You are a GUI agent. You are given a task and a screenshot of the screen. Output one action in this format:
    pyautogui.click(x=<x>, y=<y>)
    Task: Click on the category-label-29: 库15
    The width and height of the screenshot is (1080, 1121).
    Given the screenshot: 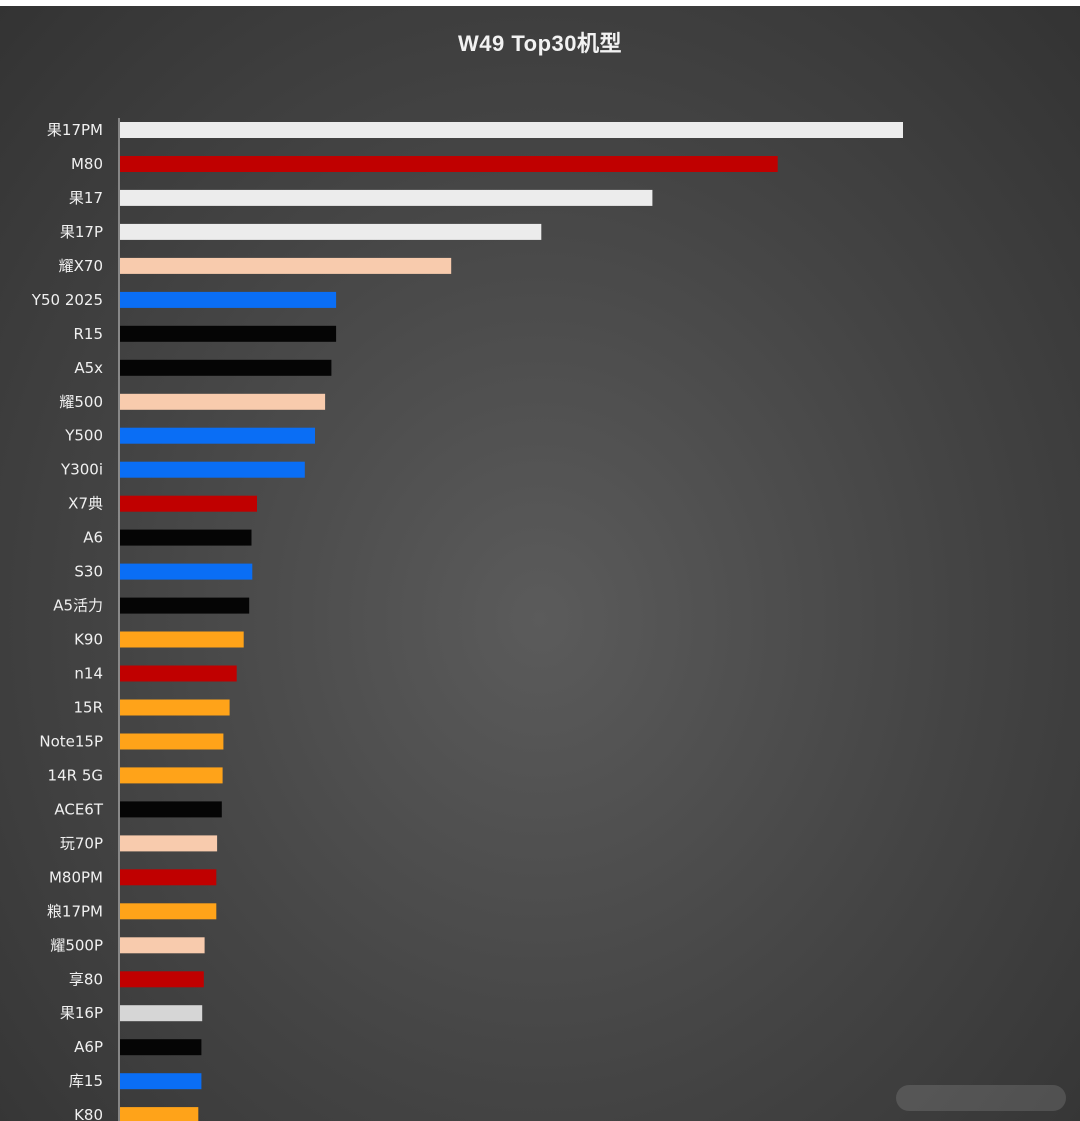 What is the action you would take?
    pyautogui.click(x=86, y=1081)
    